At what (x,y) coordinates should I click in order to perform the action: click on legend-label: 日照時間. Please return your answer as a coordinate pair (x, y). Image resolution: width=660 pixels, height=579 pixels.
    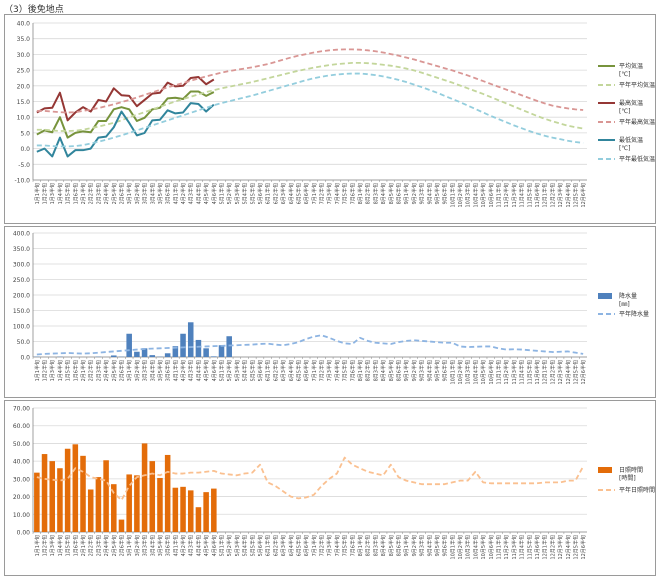
    Looking at the image, I should click on (631, 470).